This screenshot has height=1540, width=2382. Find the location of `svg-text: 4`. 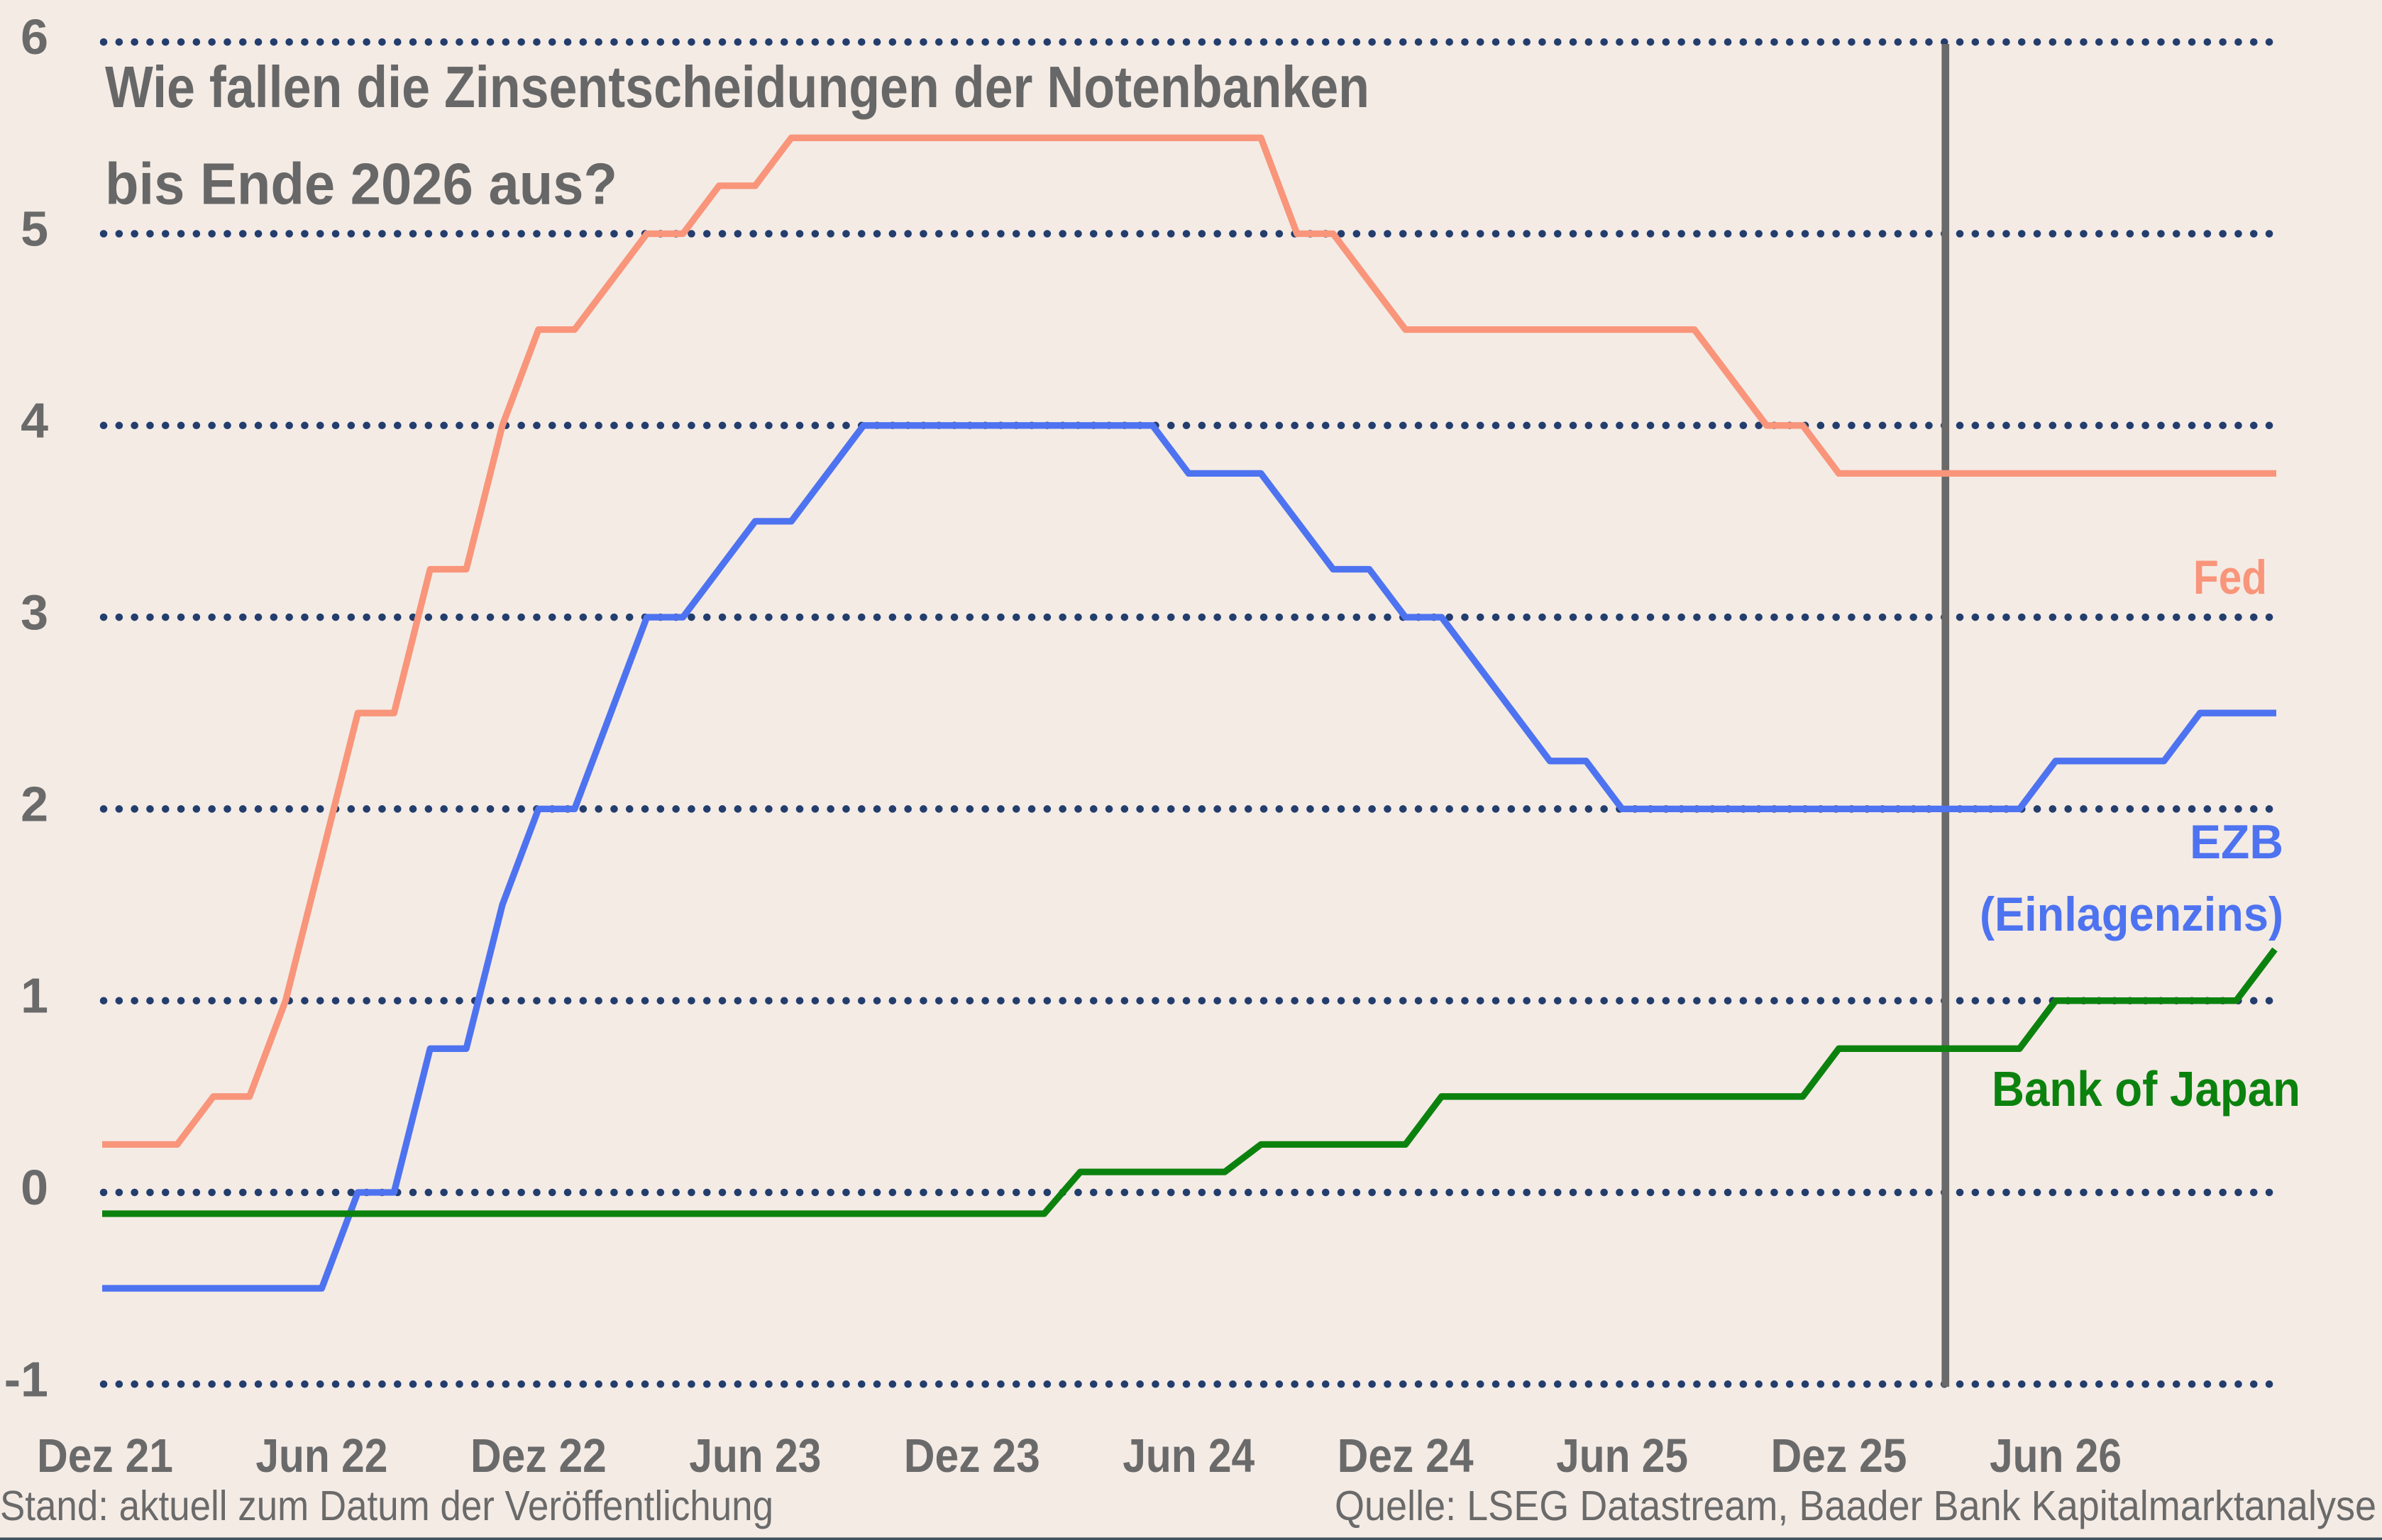

svg-text: 4 is located at coordinates (34, 420).